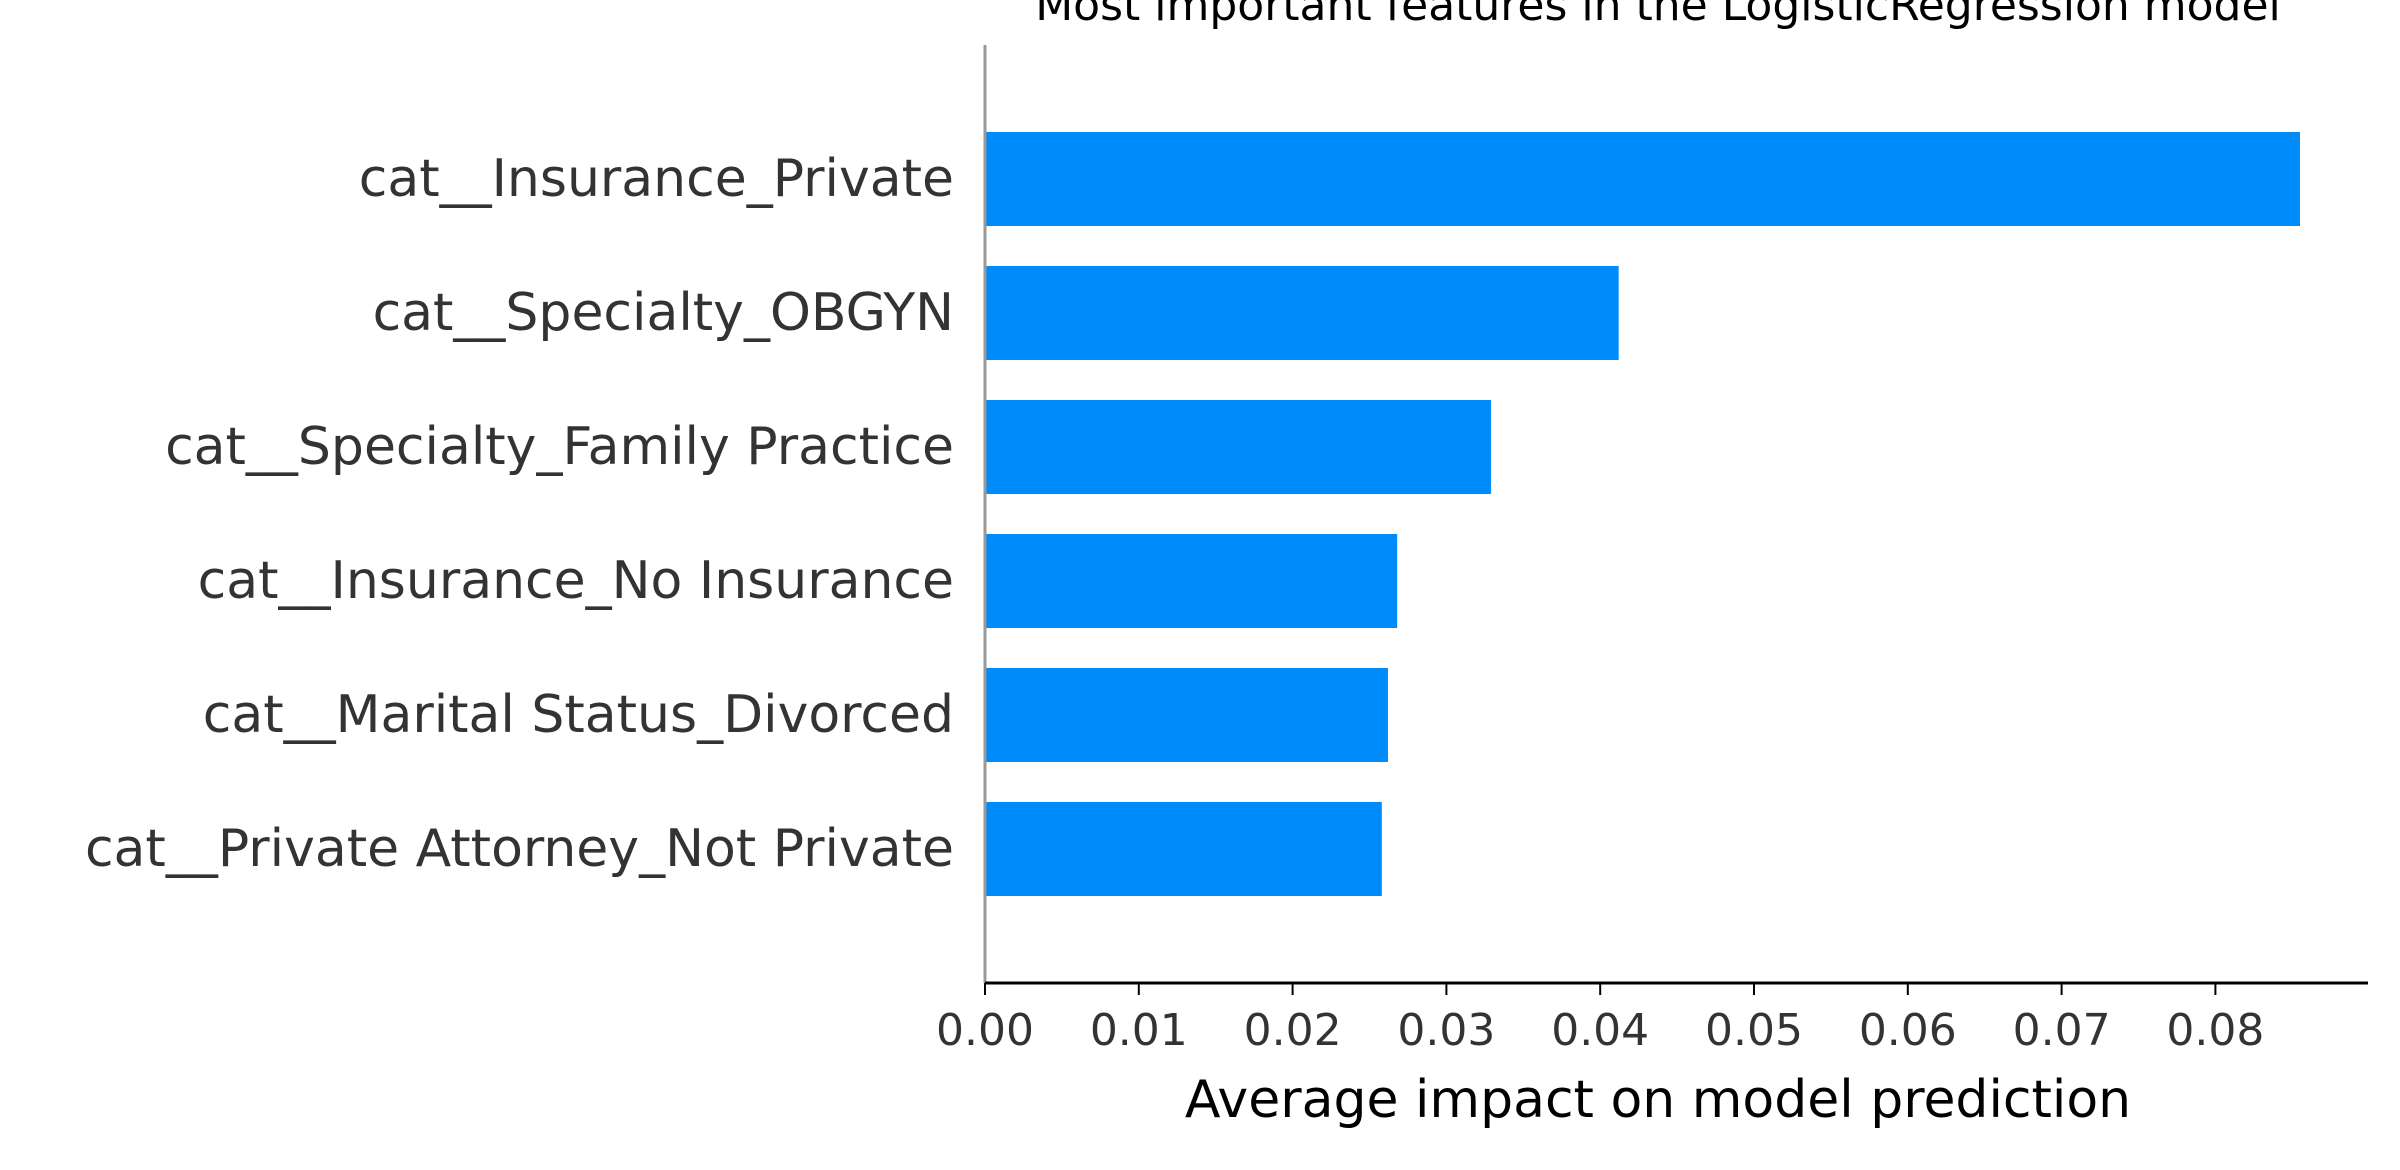 This screenshot has height=1170, width=2400. Describe the element at coordinates (519, 849) in the screenshot. I see `category-label: cat__Private Attorney_Not Private` at that location.